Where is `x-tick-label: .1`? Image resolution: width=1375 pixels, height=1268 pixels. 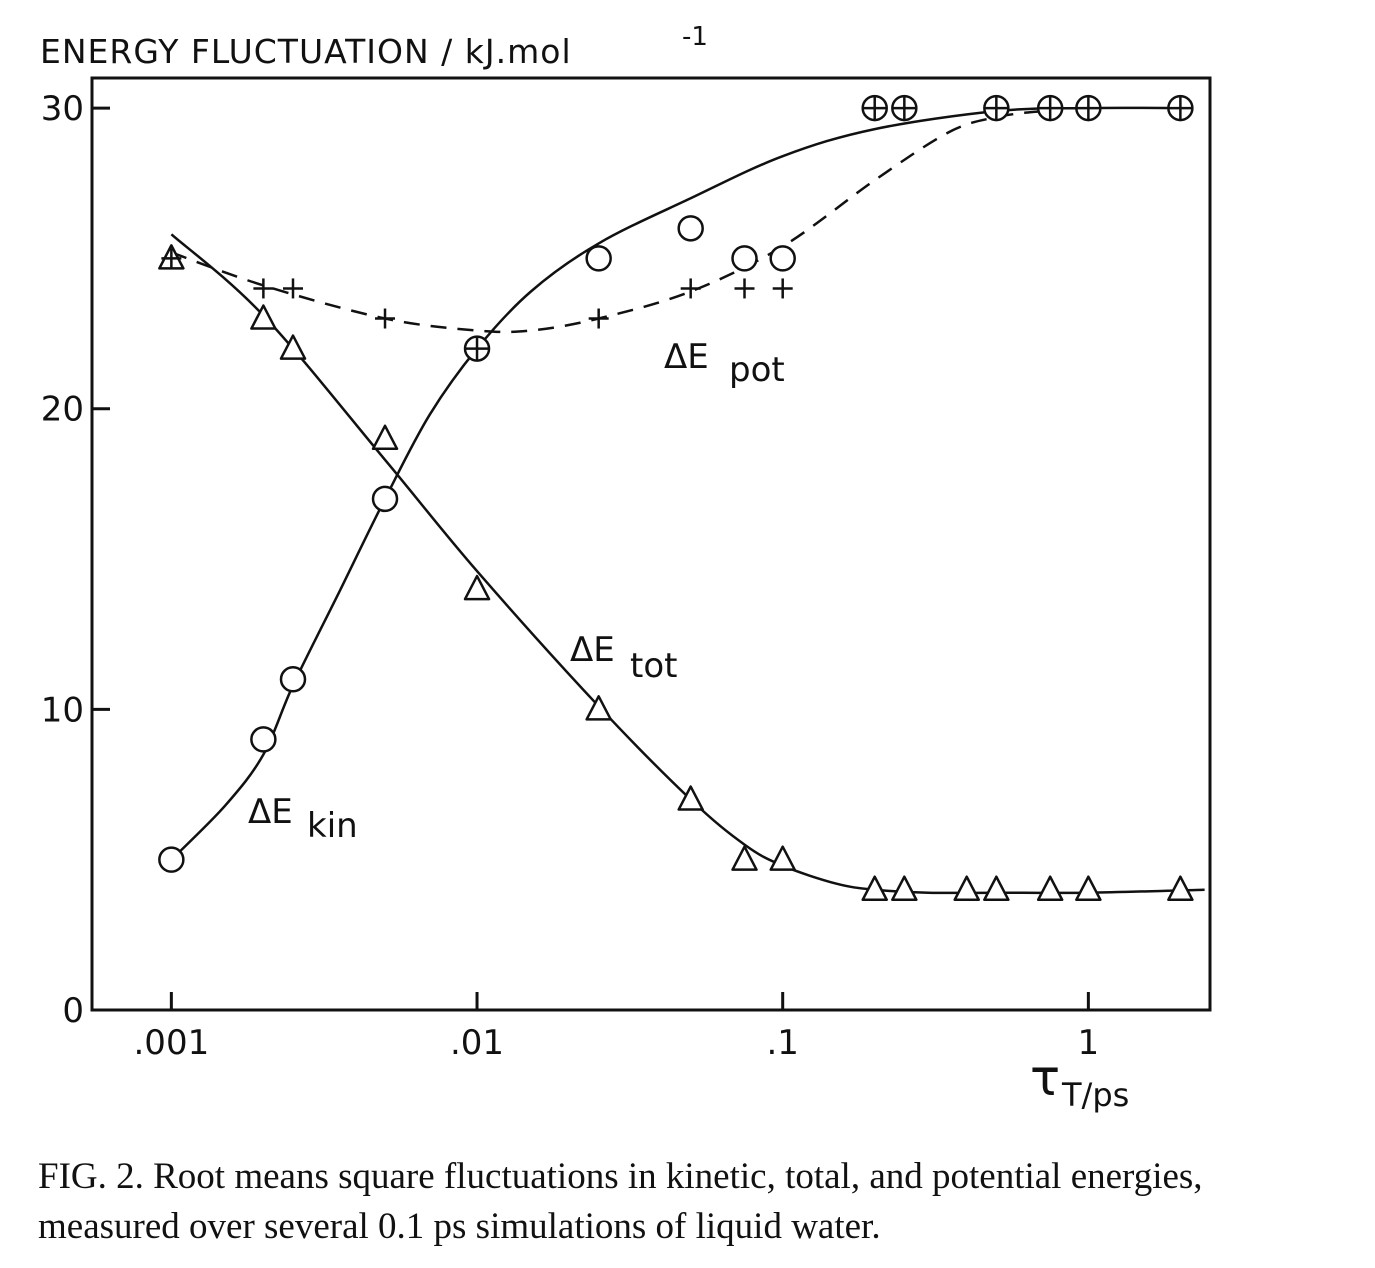
x-tick-label: .1 is located at coordinates (782, 1043).